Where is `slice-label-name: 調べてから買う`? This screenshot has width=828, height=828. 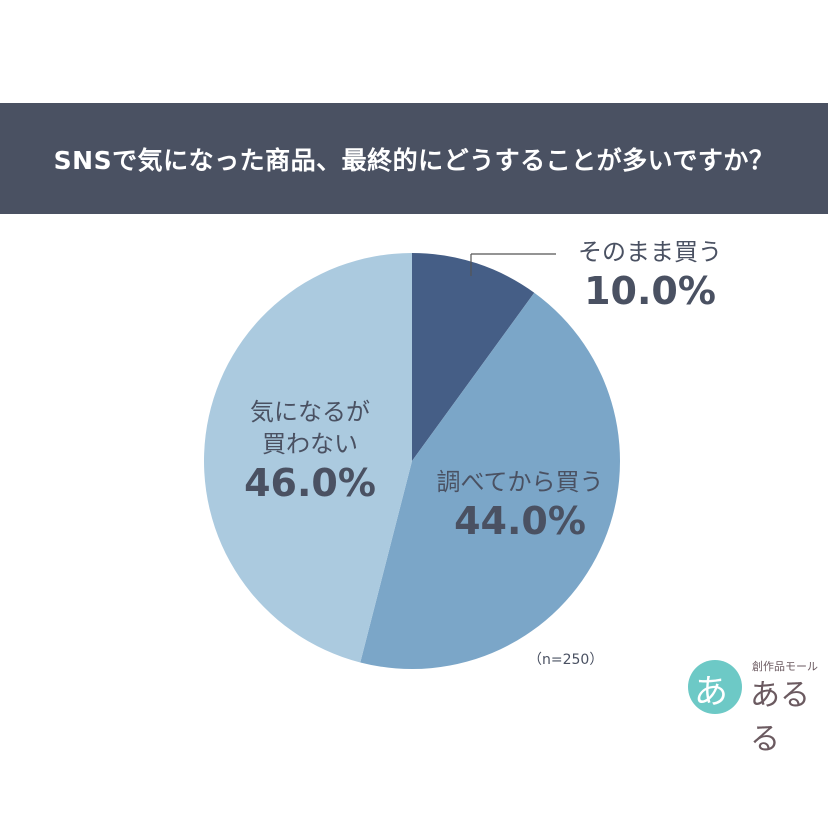
slice-label-name: 調べてから買う is located at coordinates (520, 482).